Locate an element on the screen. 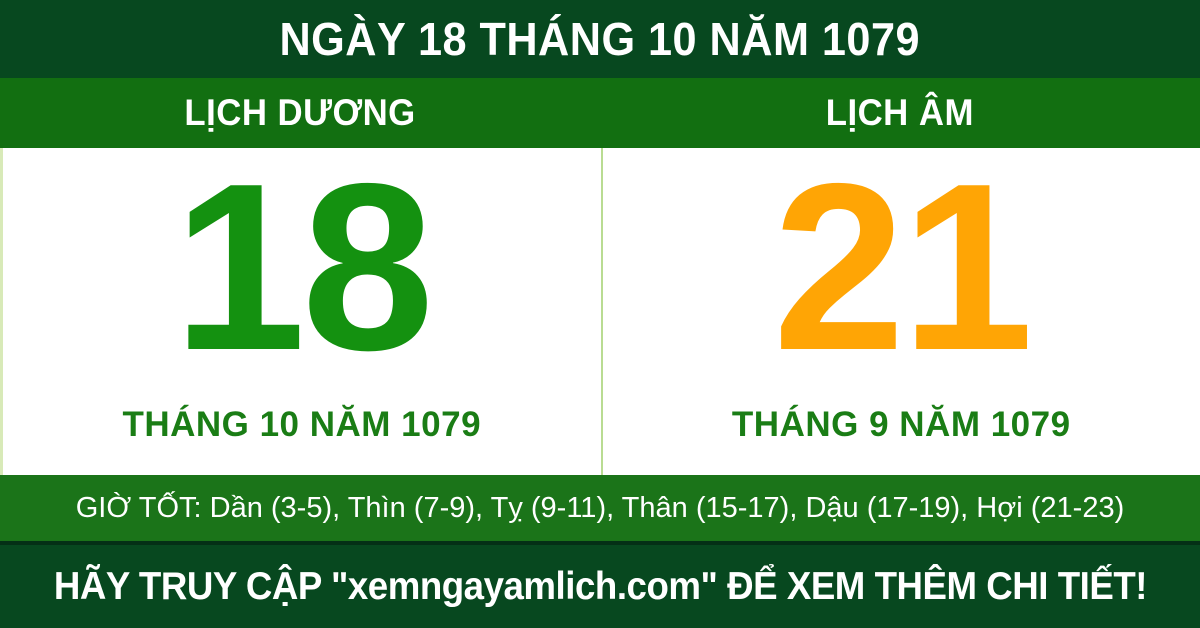 Image resolution: width=1200 pixels, height=628 pixels. solar-heading-label: LỊCH DƯƠNG is located at coordinates (300, 112).